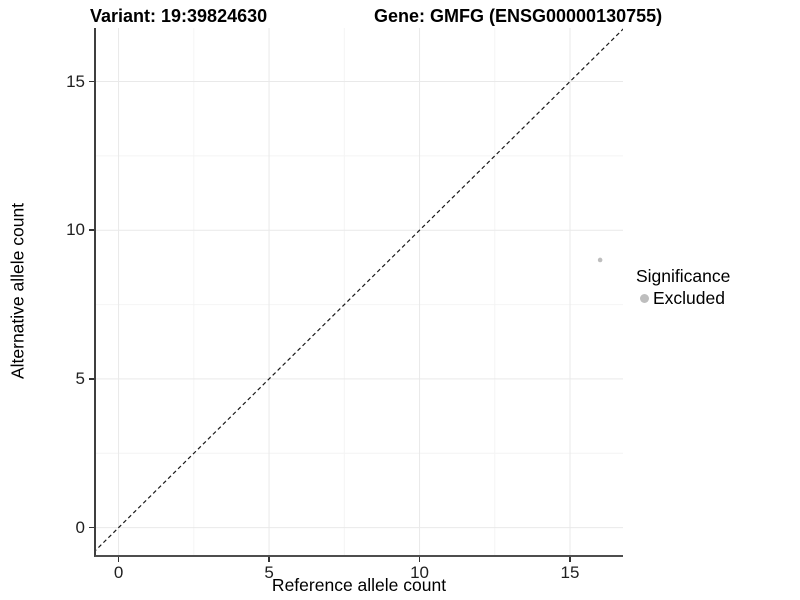  I want to click on data-point, so click(600, 260).